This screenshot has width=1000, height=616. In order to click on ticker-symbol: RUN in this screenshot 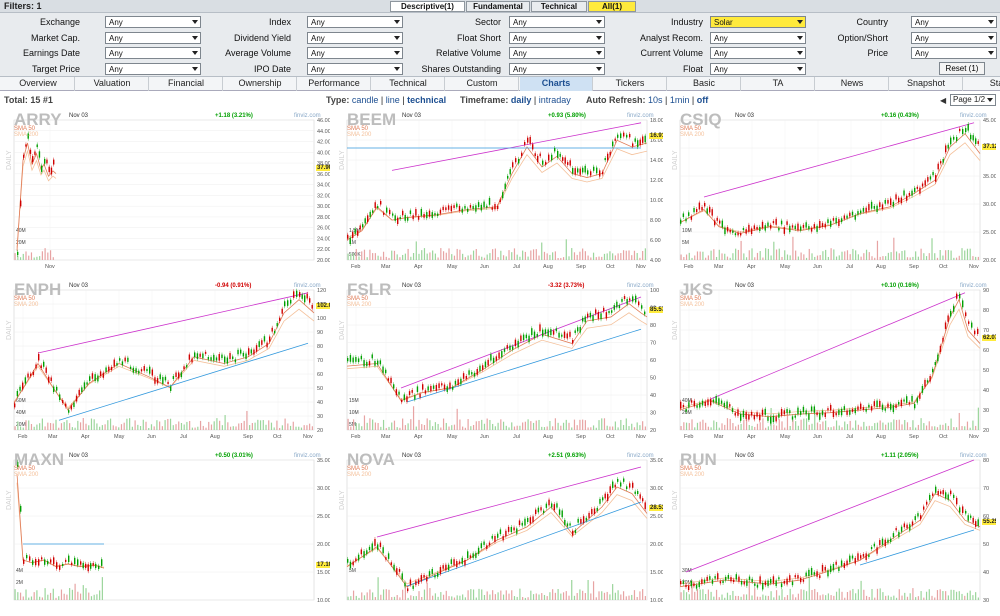, I will do `click(698, 459)`.